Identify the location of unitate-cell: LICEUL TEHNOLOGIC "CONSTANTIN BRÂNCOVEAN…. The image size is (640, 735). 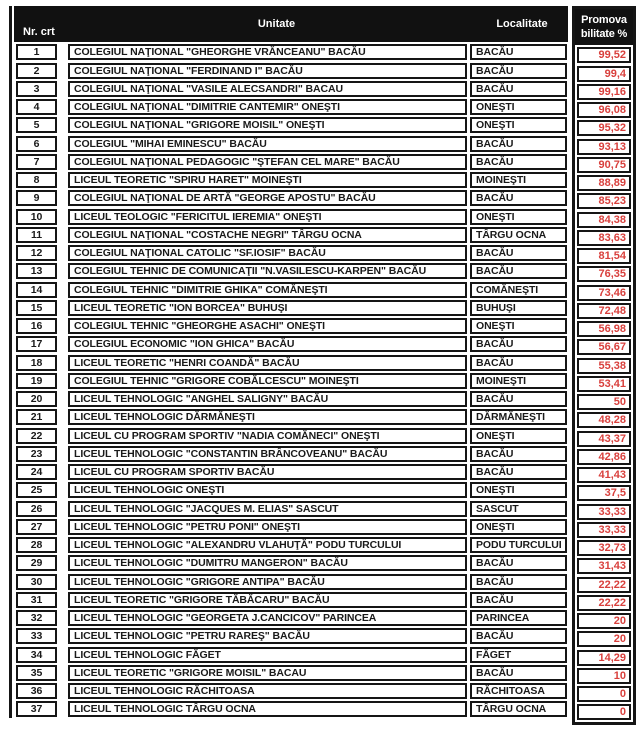
(267, 453).